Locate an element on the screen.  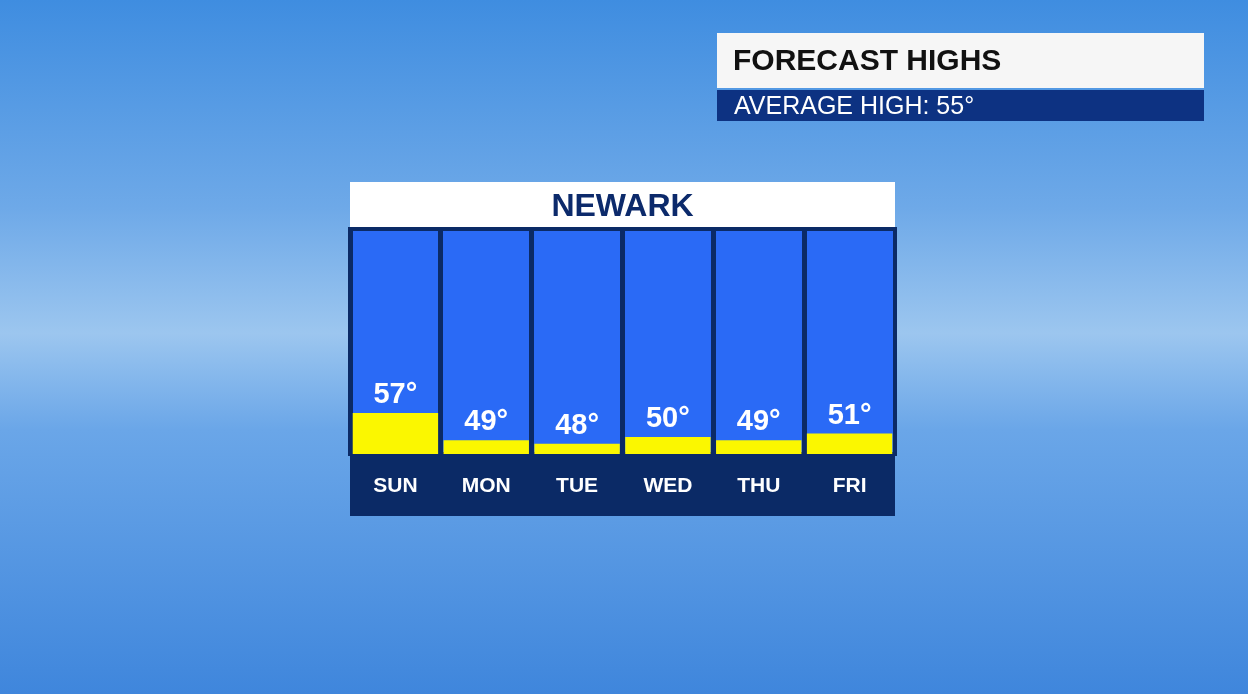
x-tick-label: MON is located at coordinates (486, 484).